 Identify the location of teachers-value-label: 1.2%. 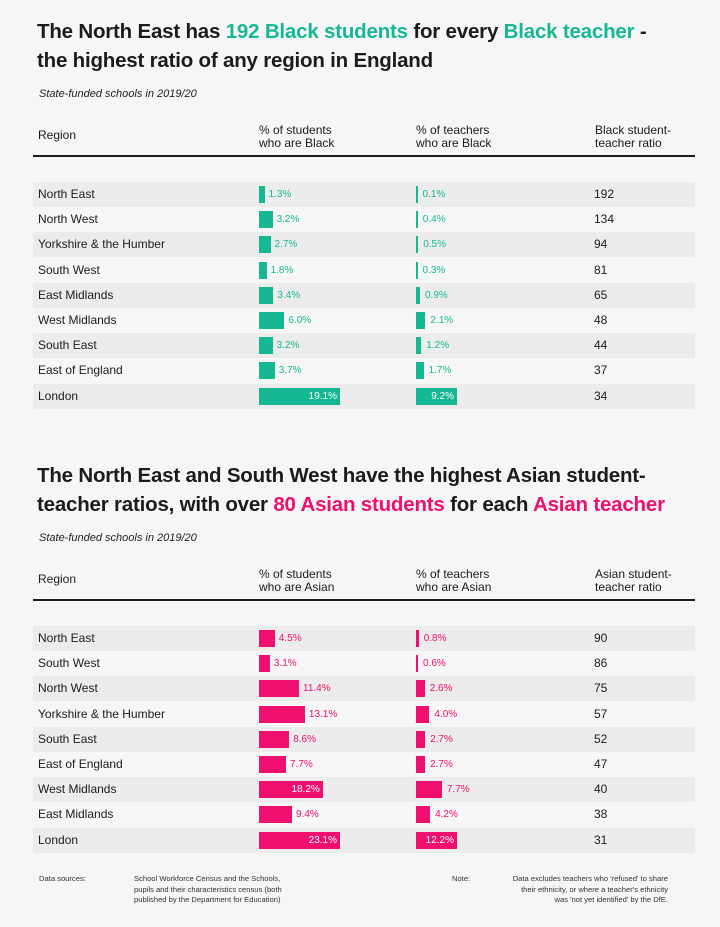
(438, 346).